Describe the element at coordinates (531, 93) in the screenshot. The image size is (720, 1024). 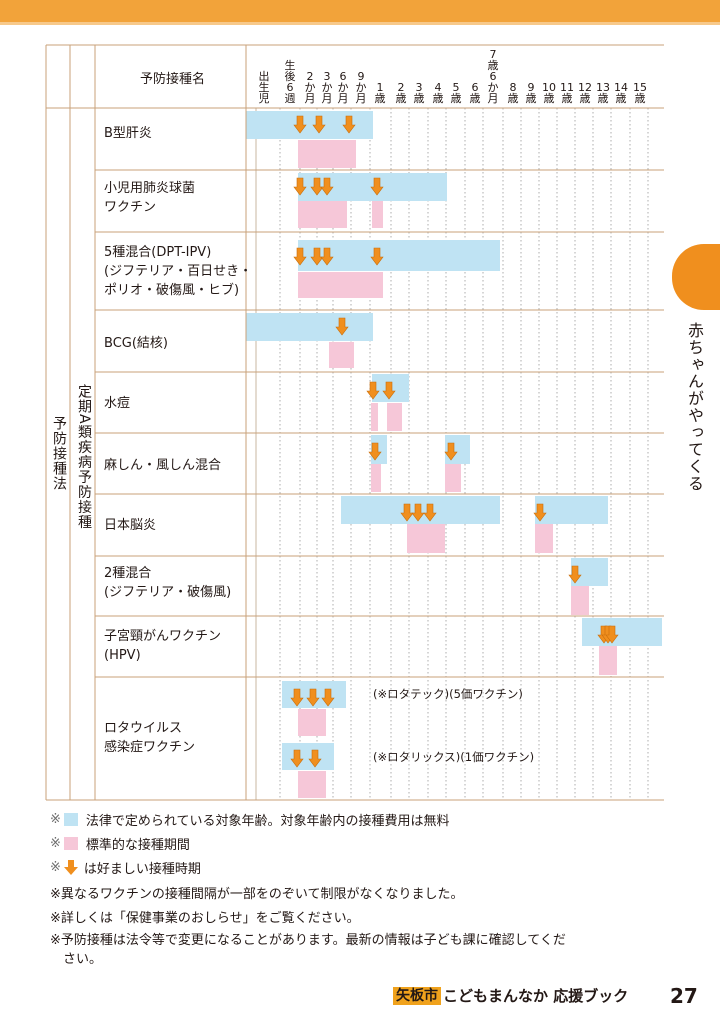
I see `age-label: 9 歳` at that location.